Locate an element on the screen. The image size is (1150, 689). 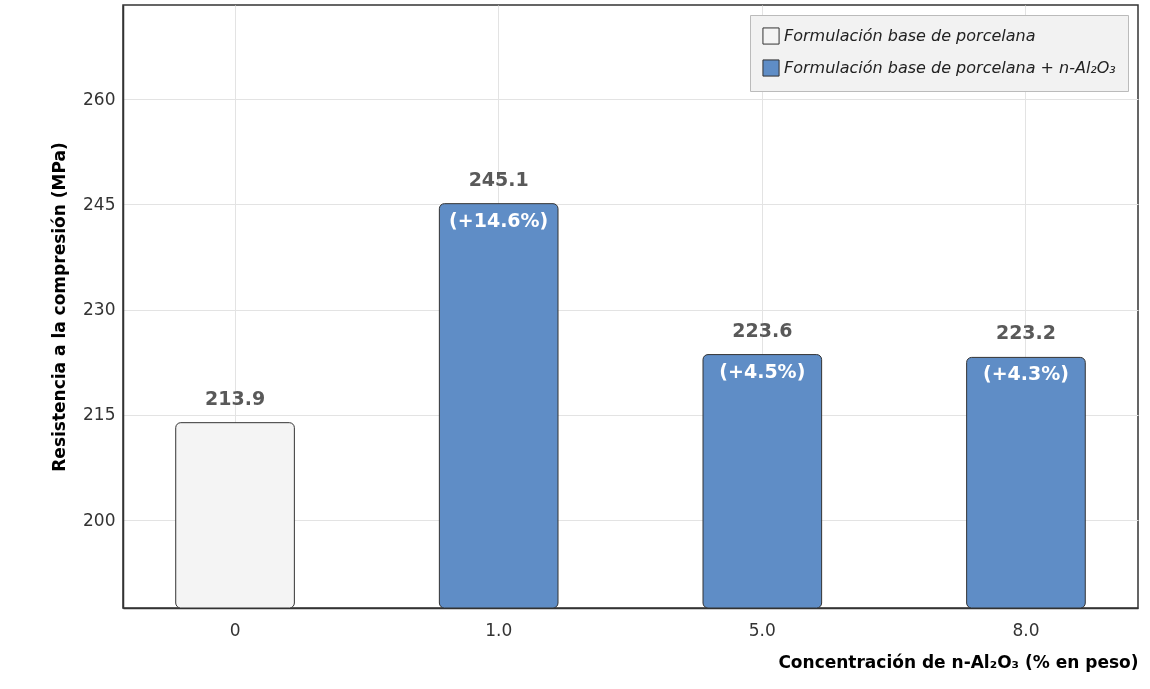
y-tick-label: 200 is located at coordinates (99, 519).